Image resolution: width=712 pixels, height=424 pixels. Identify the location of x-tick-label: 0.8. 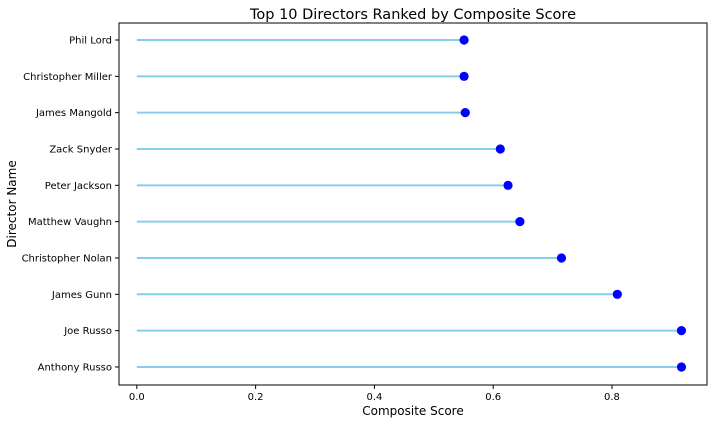
(612, 397).